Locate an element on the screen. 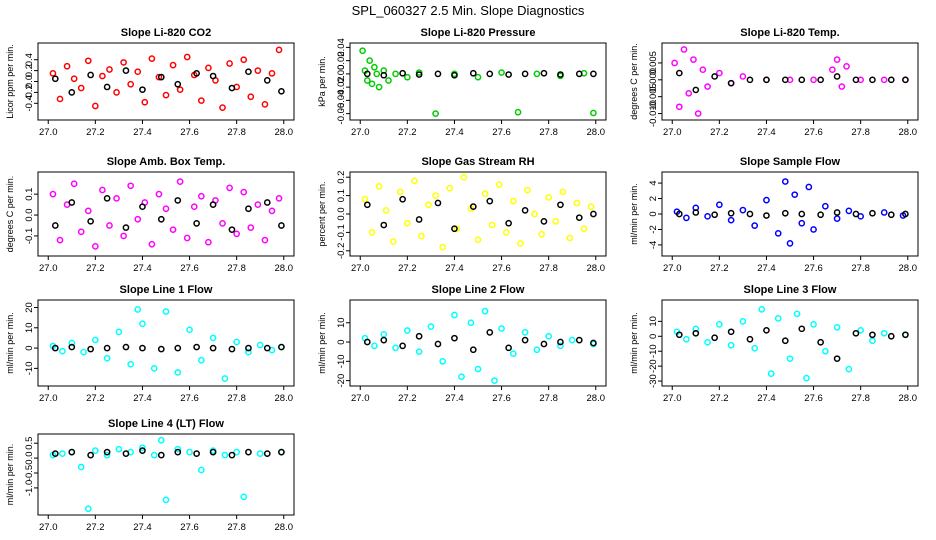 Image resolution: width=936 pixels, height=540 pixels. panel-1-y-tick-label: 0.2 is located at coordinates (29, 70).